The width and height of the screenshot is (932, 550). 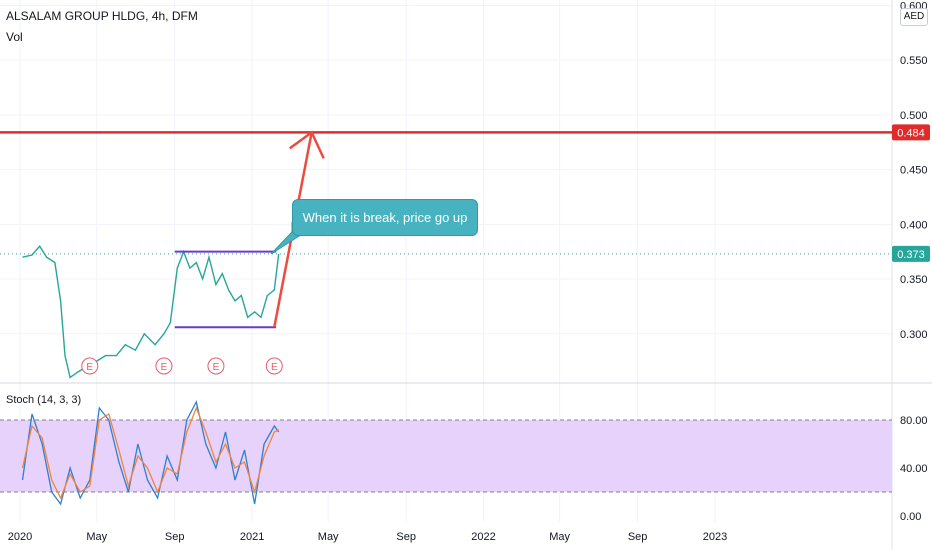 What do you see at coordinates (914, 116) in the screenshot?
I see `price-tick-label: 0.500` at bounding box center [914, 116].